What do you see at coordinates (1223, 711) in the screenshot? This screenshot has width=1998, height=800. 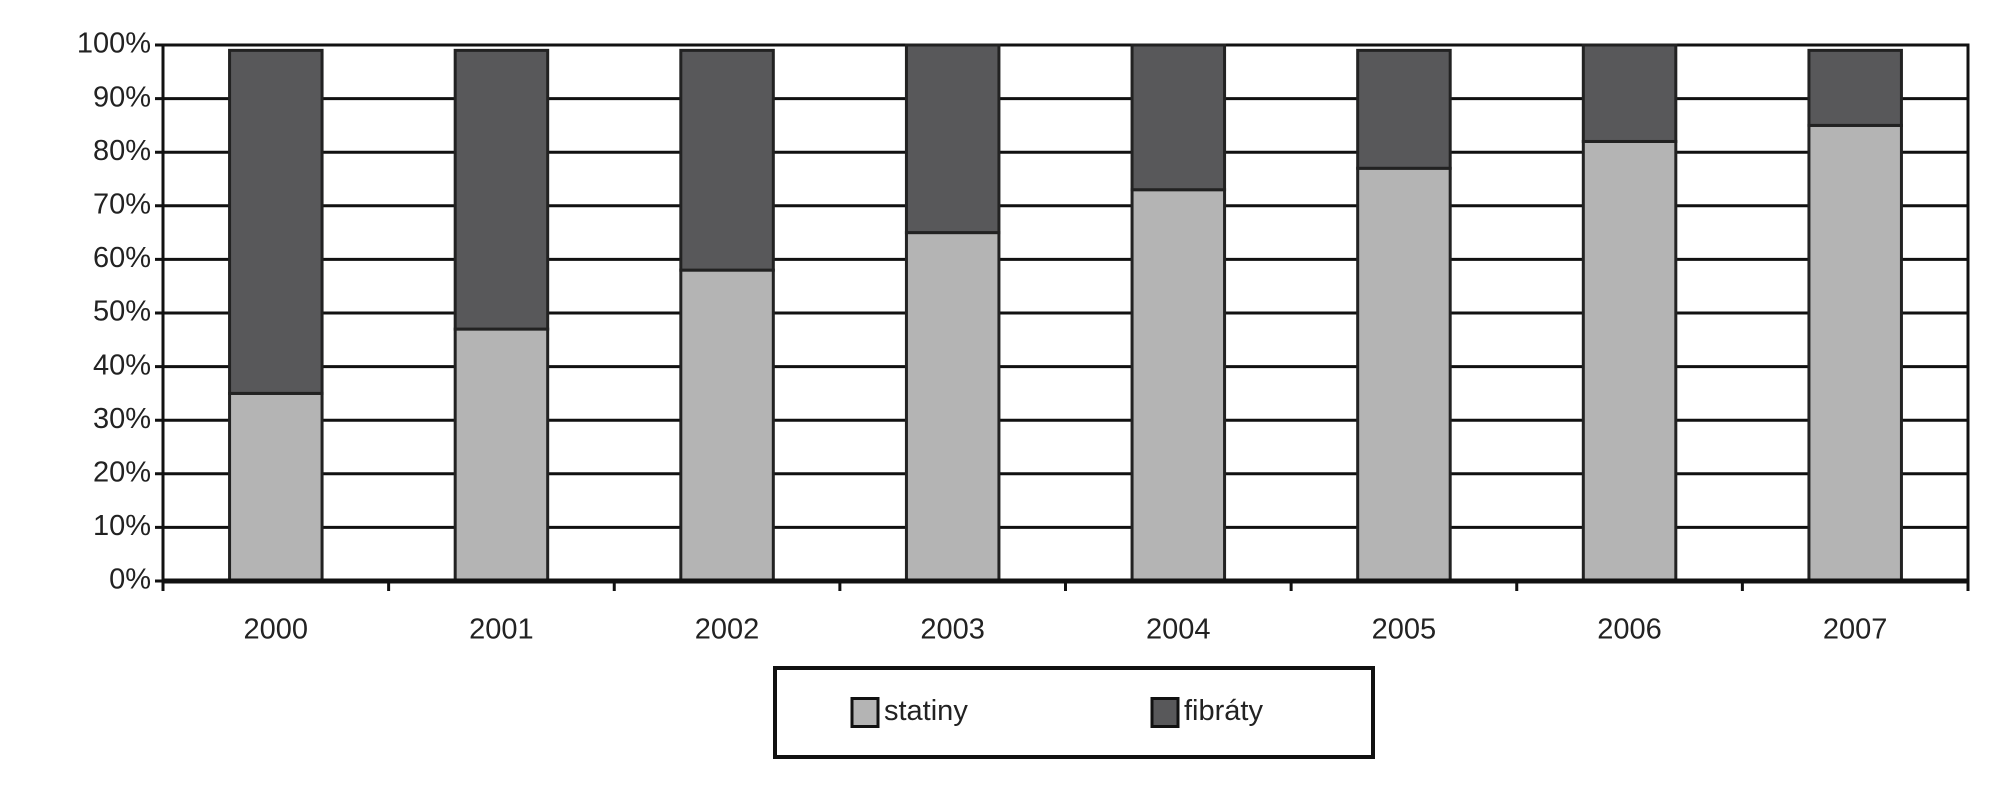 I see `legend-label: fibráty` at bounding box center [1223, 711].